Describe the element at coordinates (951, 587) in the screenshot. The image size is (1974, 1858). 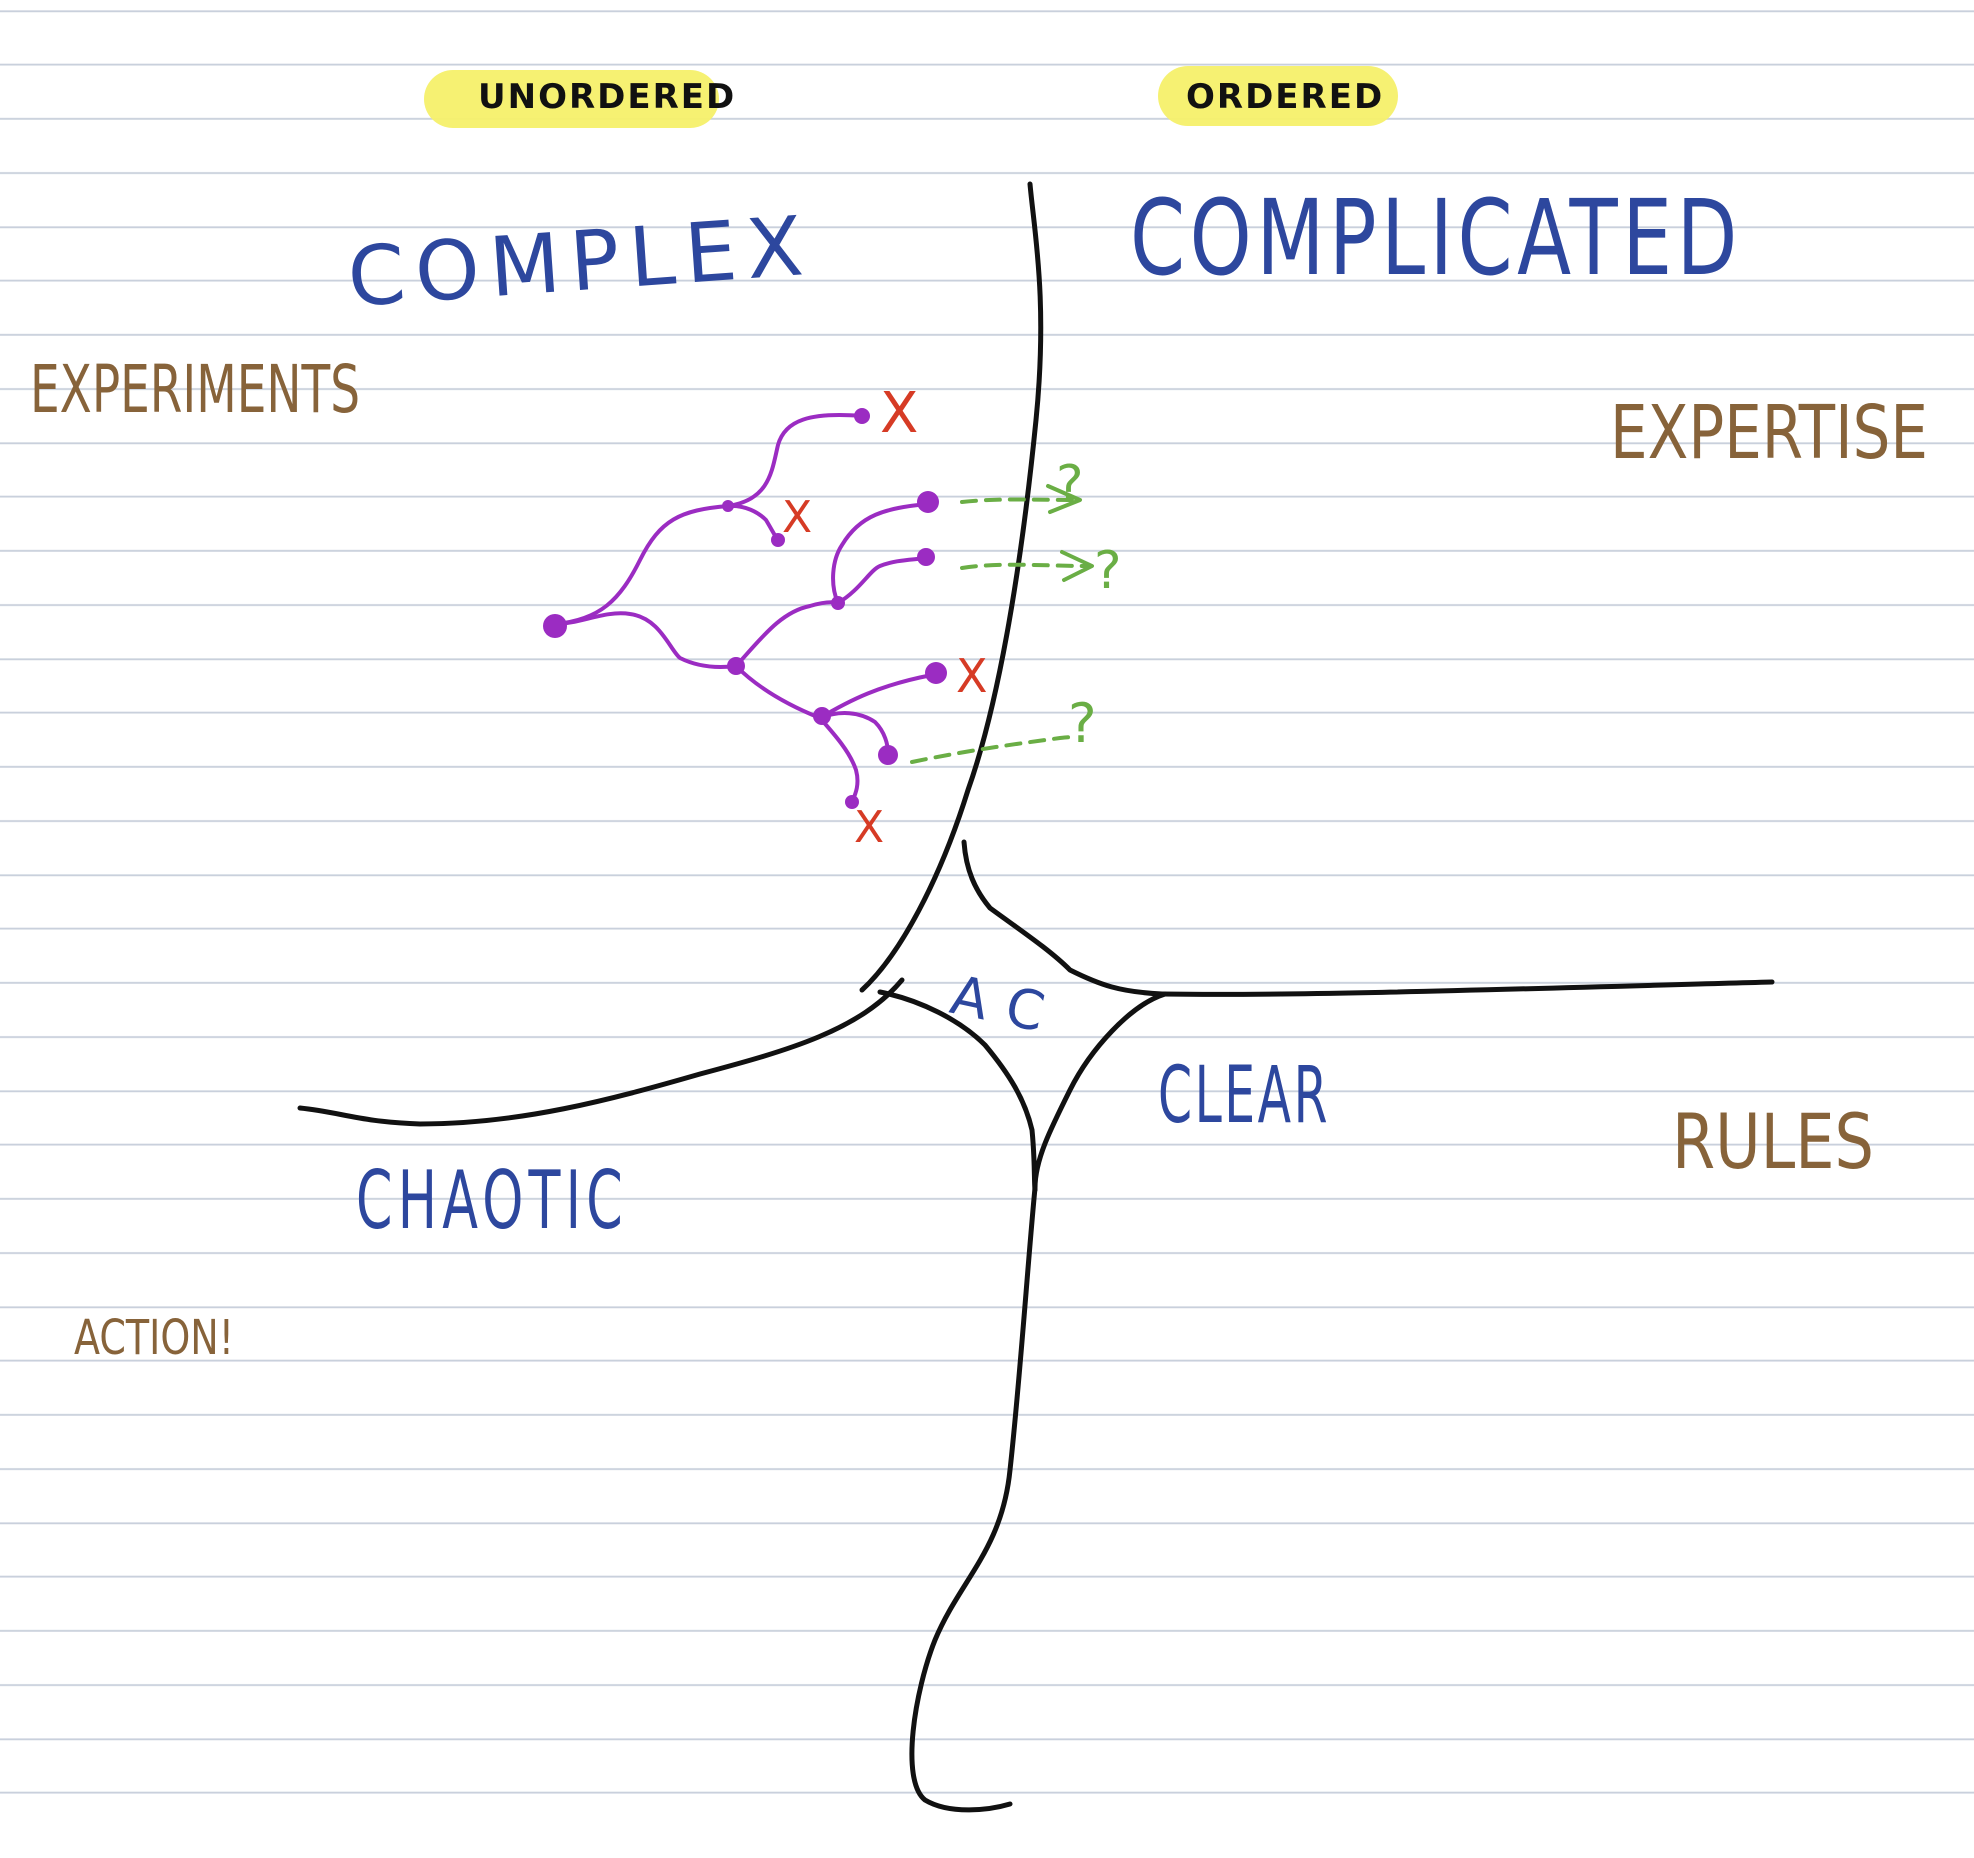
I see `divider-complex-complicated` at that location.